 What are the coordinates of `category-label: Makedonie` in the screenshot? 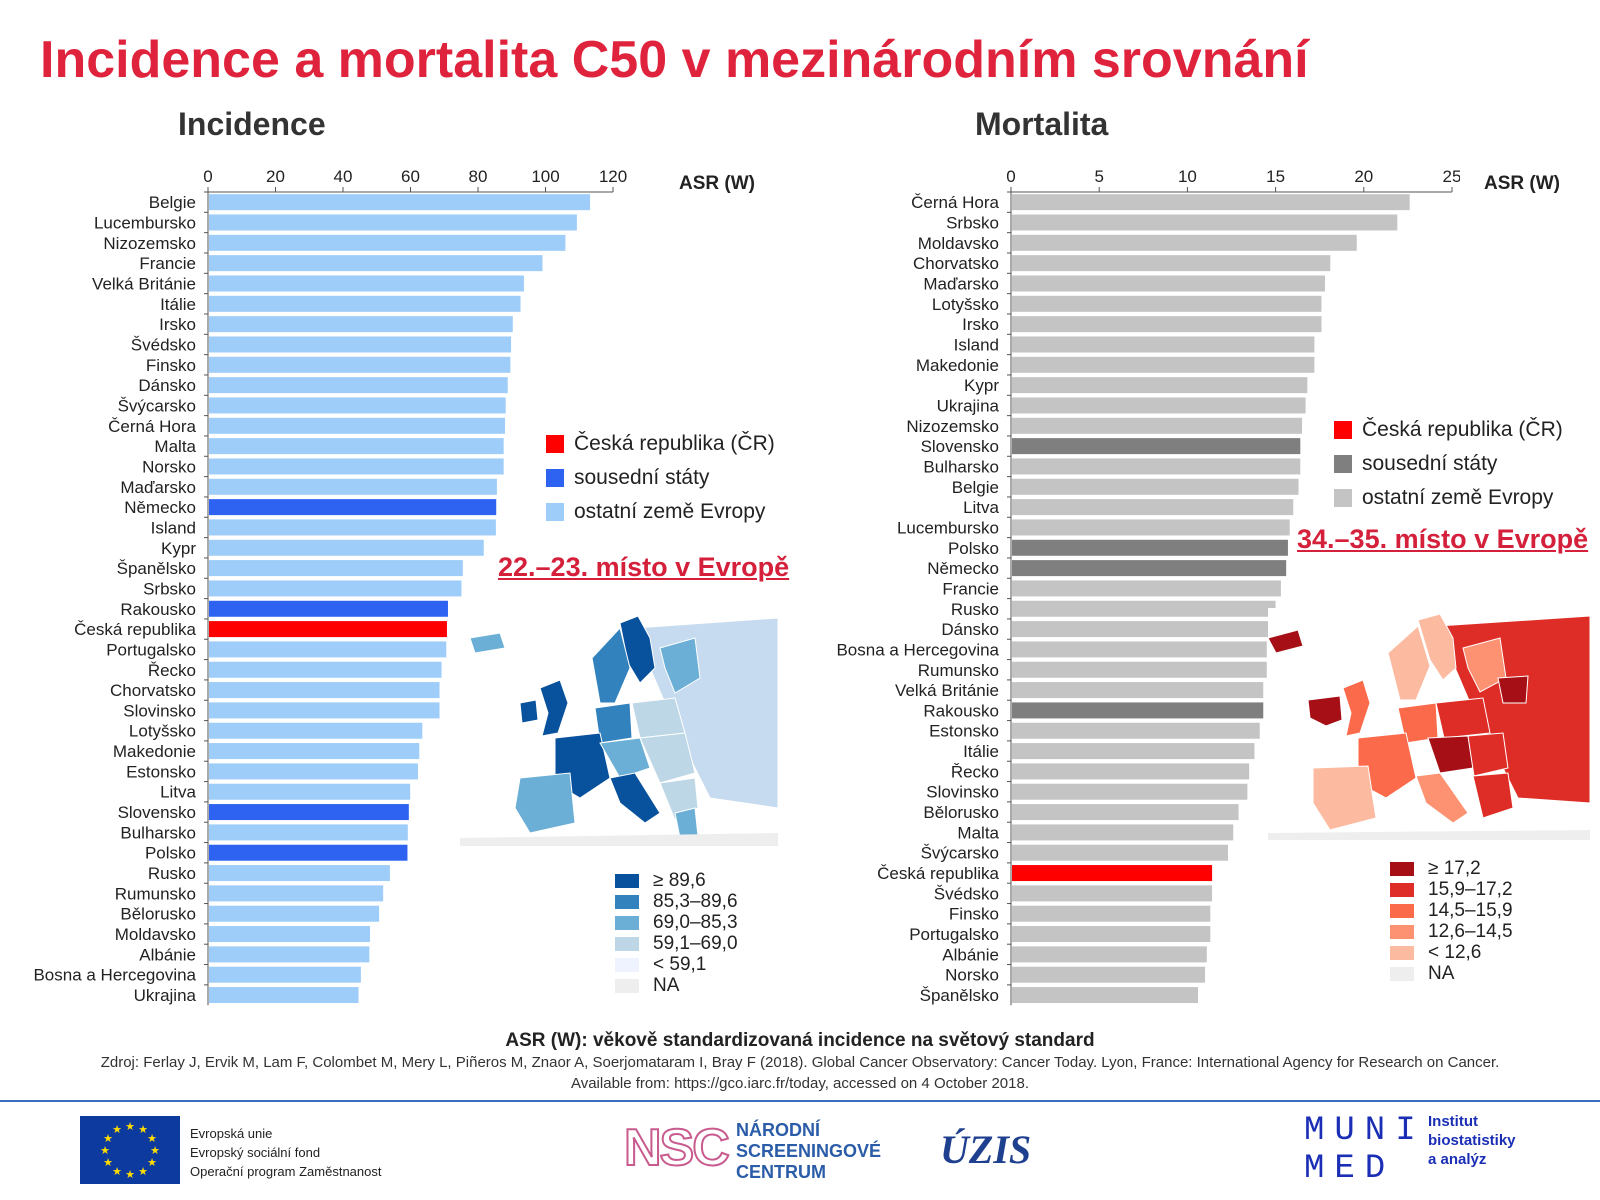 It's located at (154, 751).